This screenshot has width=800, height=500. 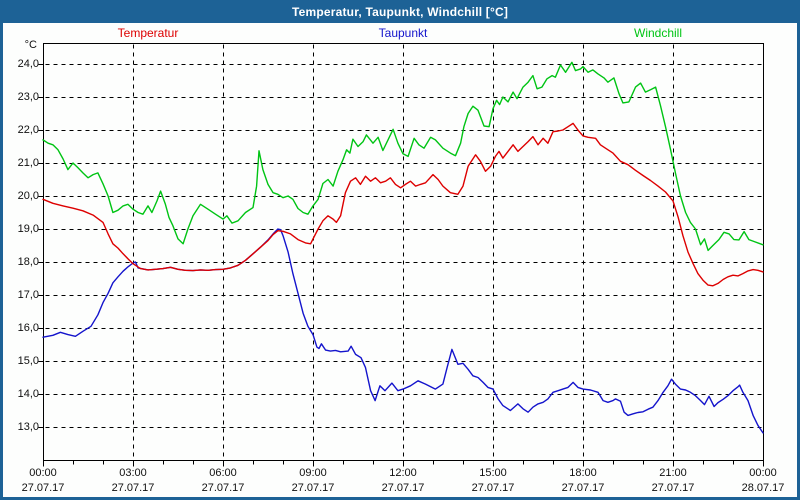 What do you see at coordinates (28, 361) in the screenshot?
I see `y-axis-tick-label: 15,0` at bounding box center [28, 361].